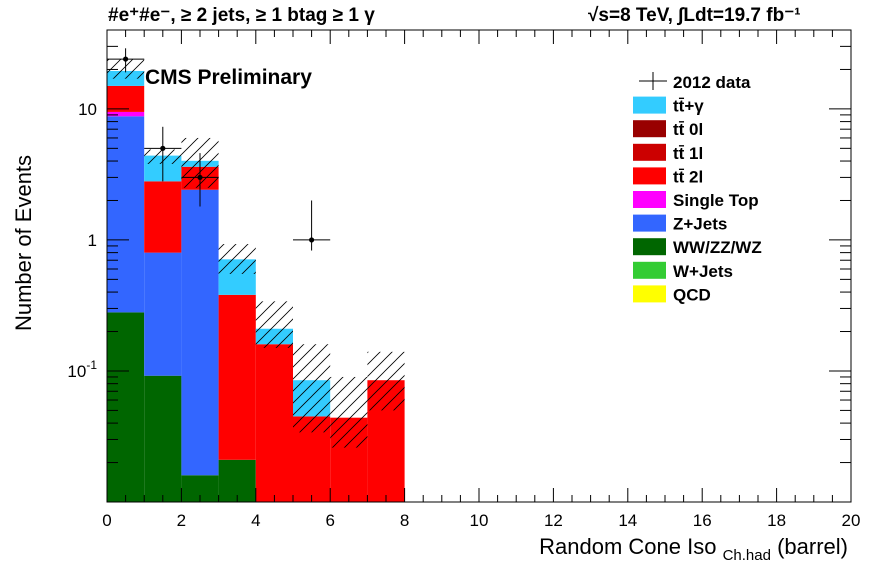 This screenshot has width=896, height=572. I want to click on legend-label: Single Top, so click(716, 200).